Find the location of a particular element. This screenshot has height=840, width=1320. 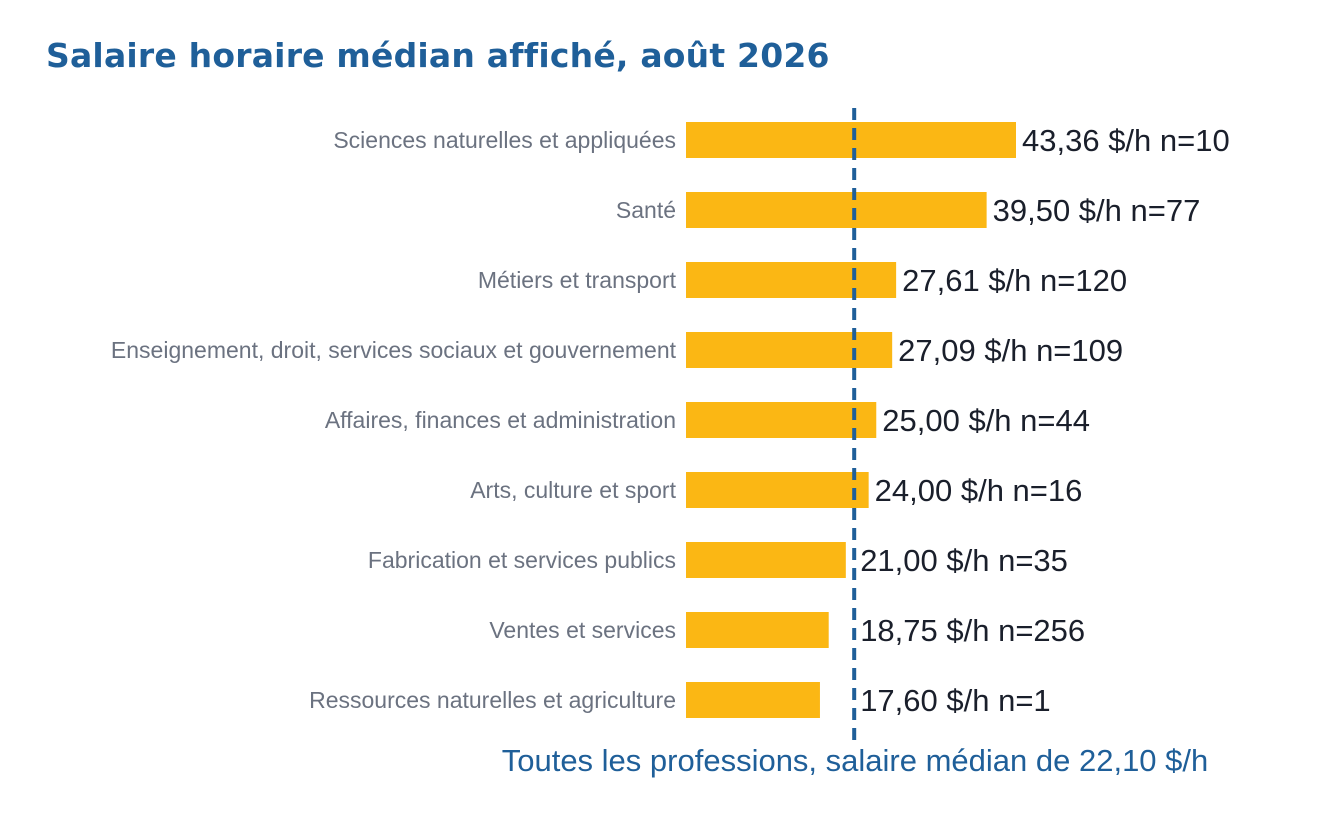

category-label: Ventes et services is located at coordinates (582, 630).